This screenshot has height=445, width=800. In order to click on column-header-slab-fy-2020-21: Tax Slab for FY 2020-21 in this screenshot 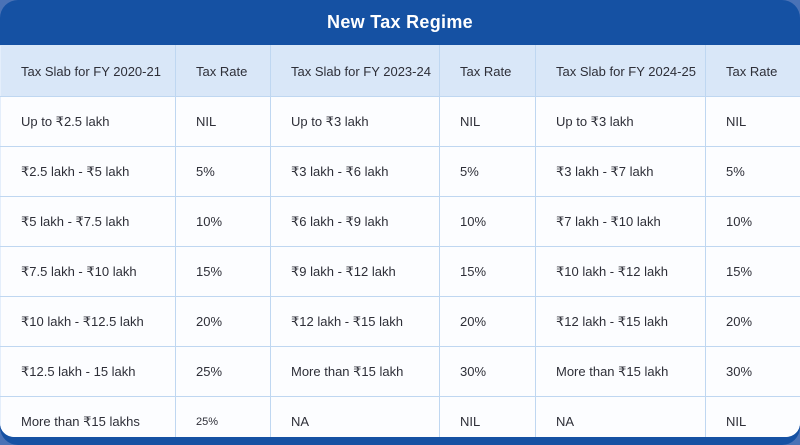, I will do `click(88, 71)`.